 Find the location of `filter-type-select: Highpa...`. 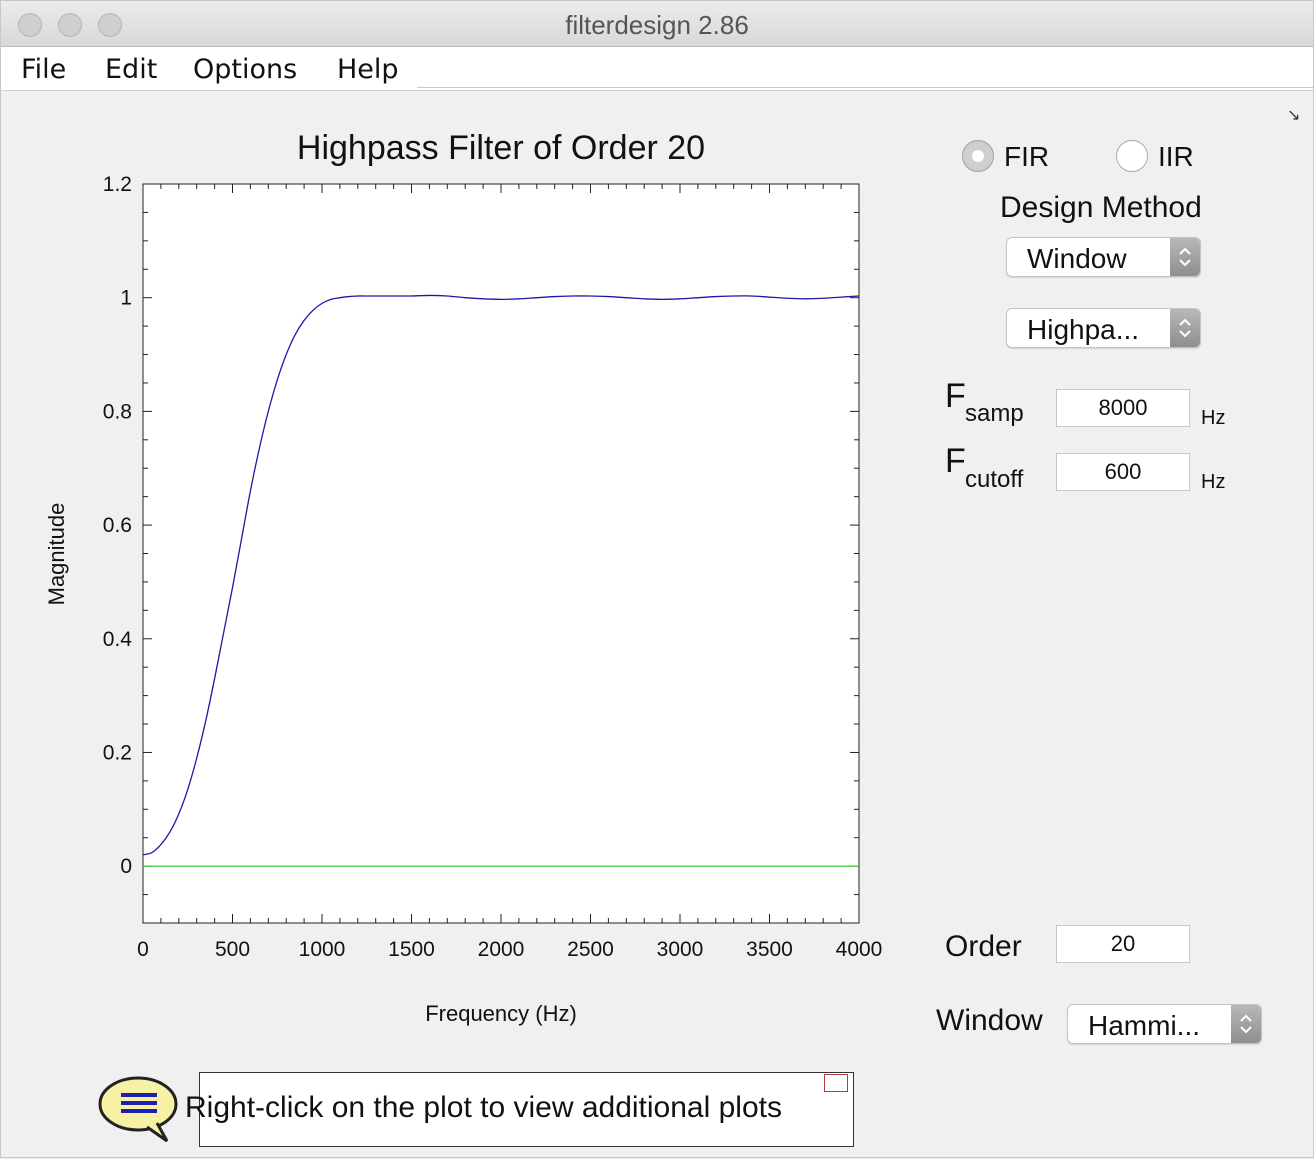

filter-type-select: Highpa... is located at coordinates (1103, 328).